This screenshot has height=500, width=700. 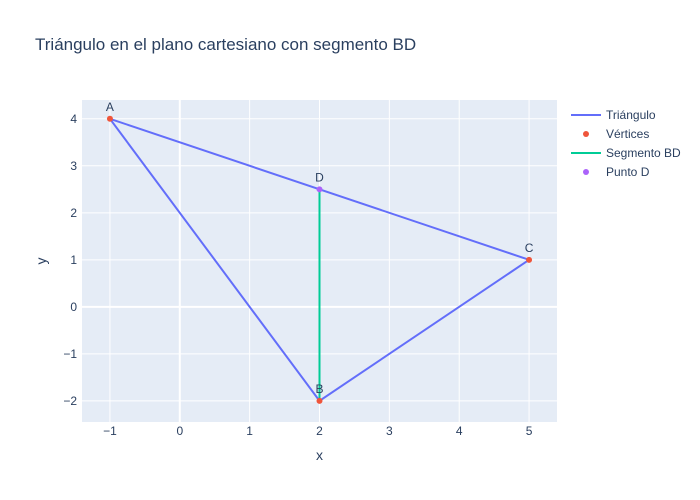 I want to click on legend-label: Segmento BD, so click(x=643, y=153).